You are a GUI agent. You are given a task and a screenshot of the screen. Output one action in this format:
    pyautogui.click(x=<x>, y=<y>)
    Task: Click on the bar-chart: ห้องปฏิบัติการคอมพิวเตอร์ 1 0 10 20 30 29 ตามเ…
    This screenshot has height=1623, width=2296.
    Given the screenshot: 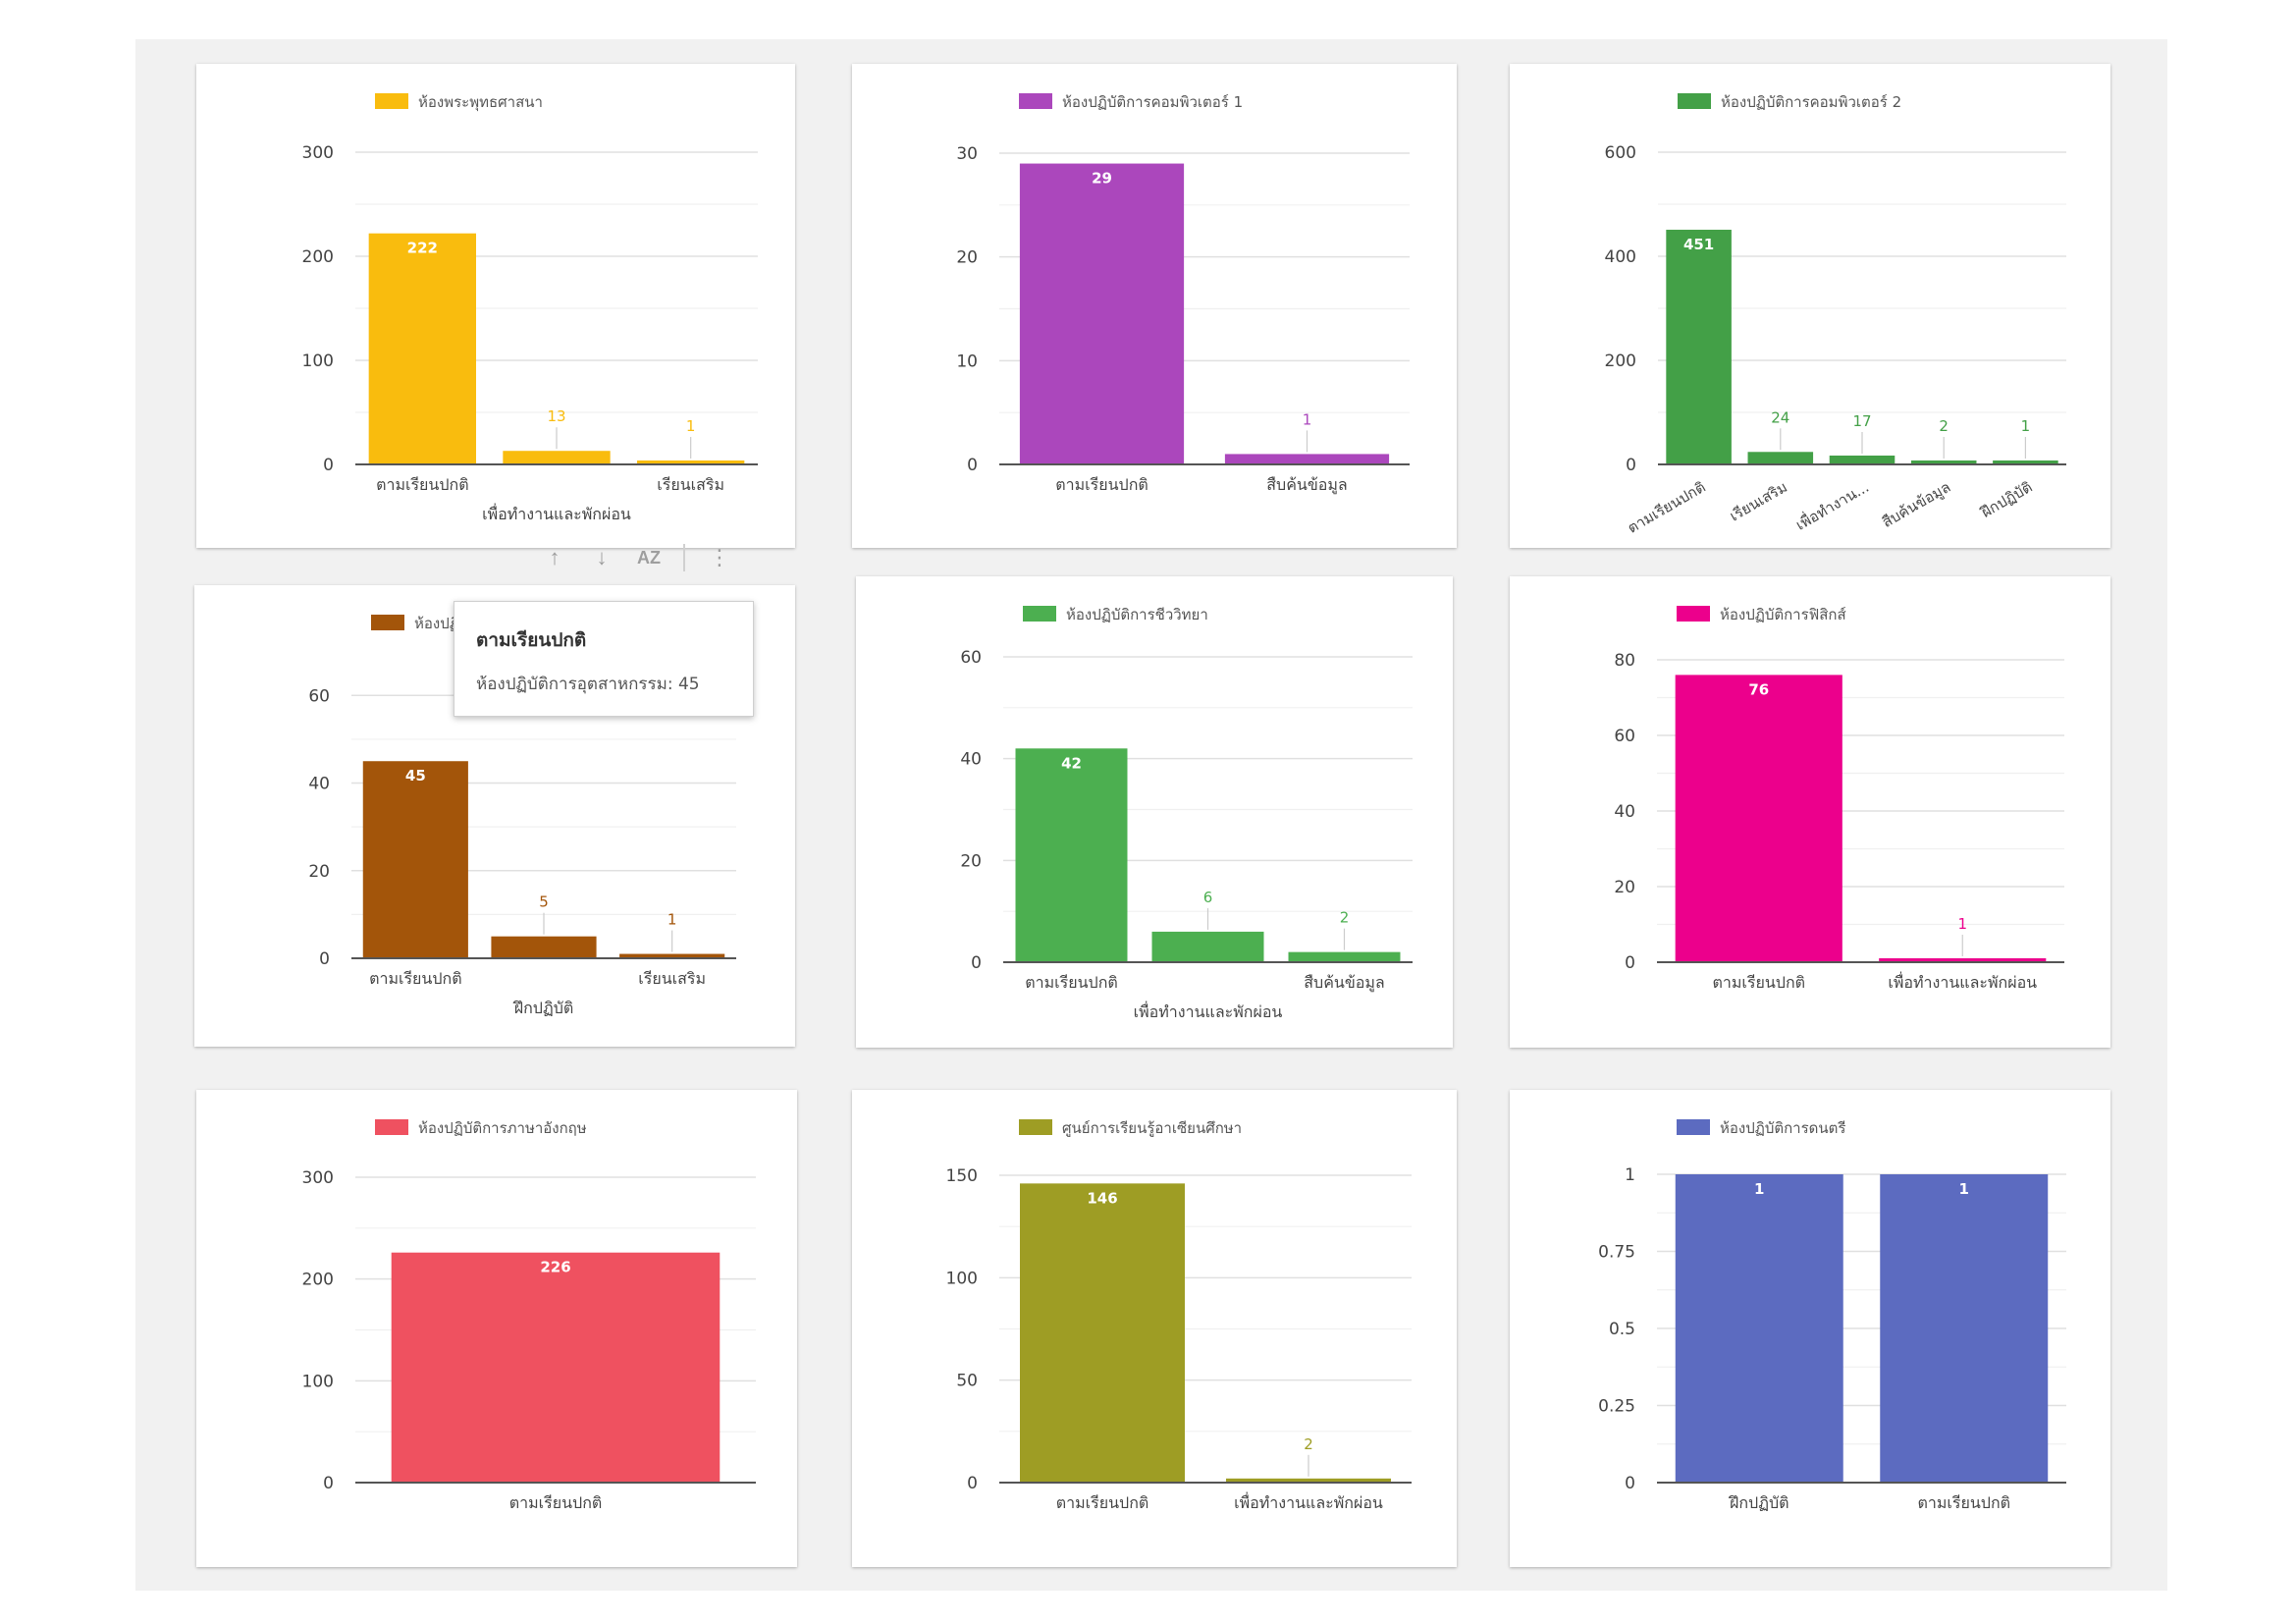 What is the action you would take?
    pyautogui.click(x=1183, y=294)
    